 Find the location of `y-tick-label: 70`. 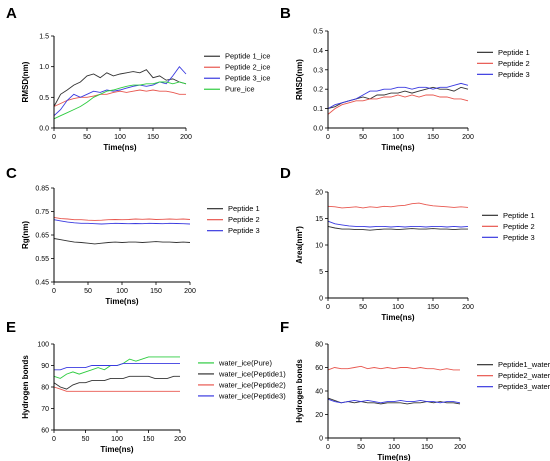

y-tick-label: 70 is located at coordinates (45, 409).